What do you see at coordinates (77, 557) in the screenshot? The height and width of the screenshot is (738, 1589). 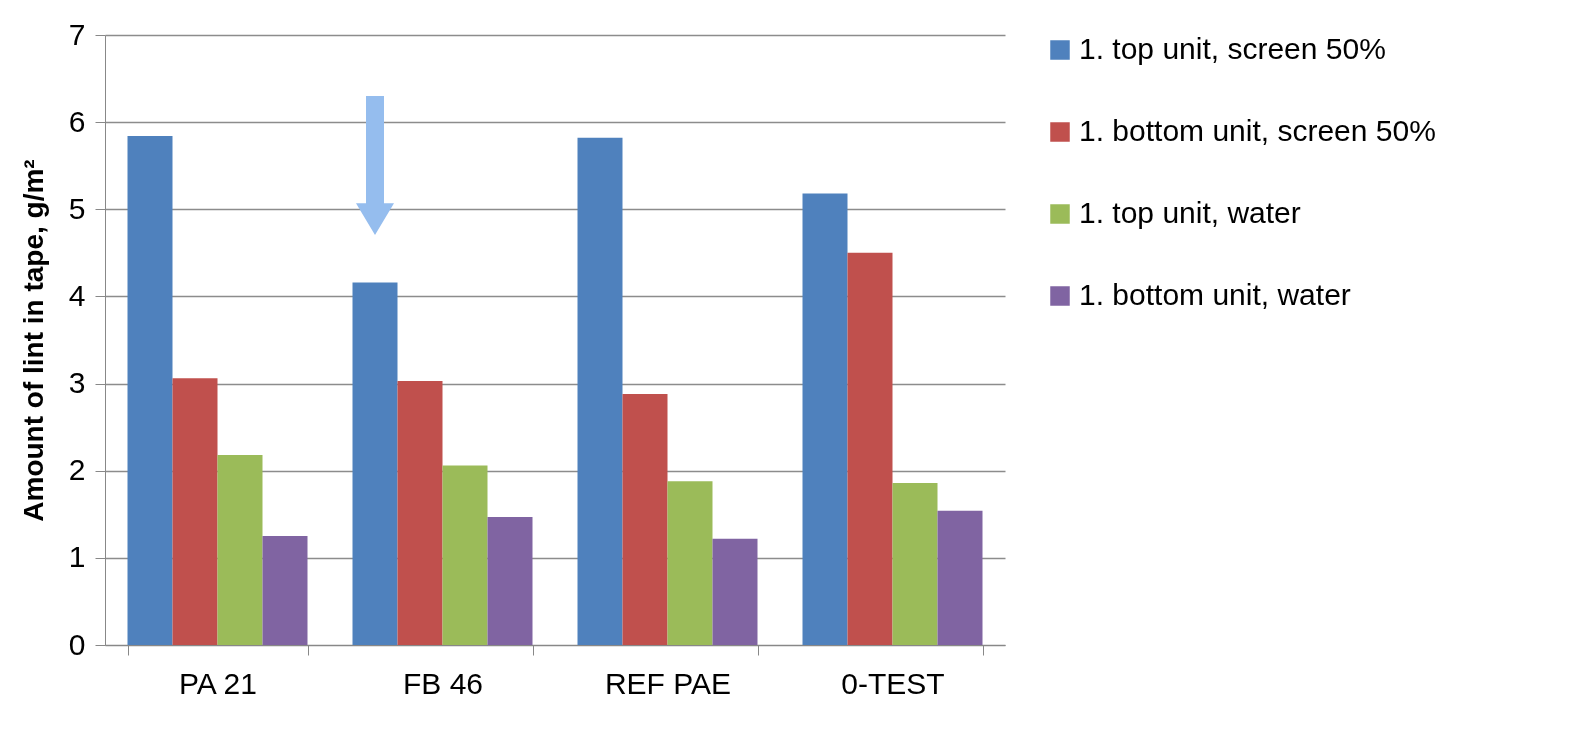 I see `y-tick-label: 1` at bounding box center [77, 557].